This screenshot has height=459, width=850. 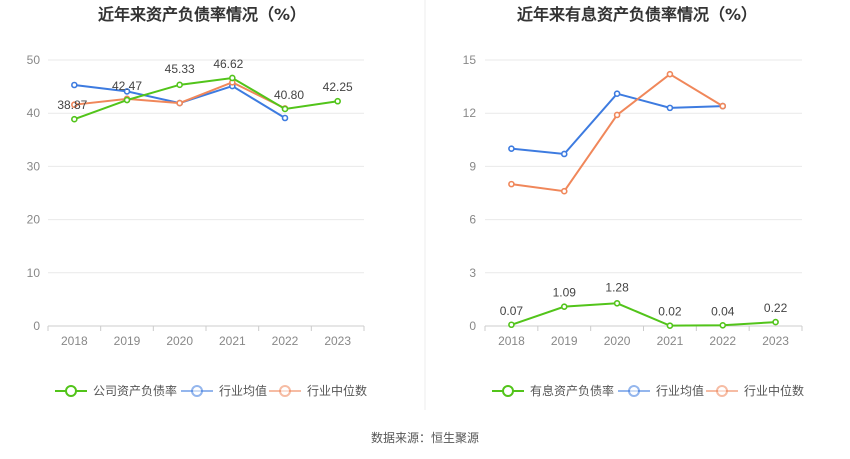 What do you see at coordinates (565, 293) in the screenshot?
I see `data-label: 1.09` at bounding box center [565, 293].